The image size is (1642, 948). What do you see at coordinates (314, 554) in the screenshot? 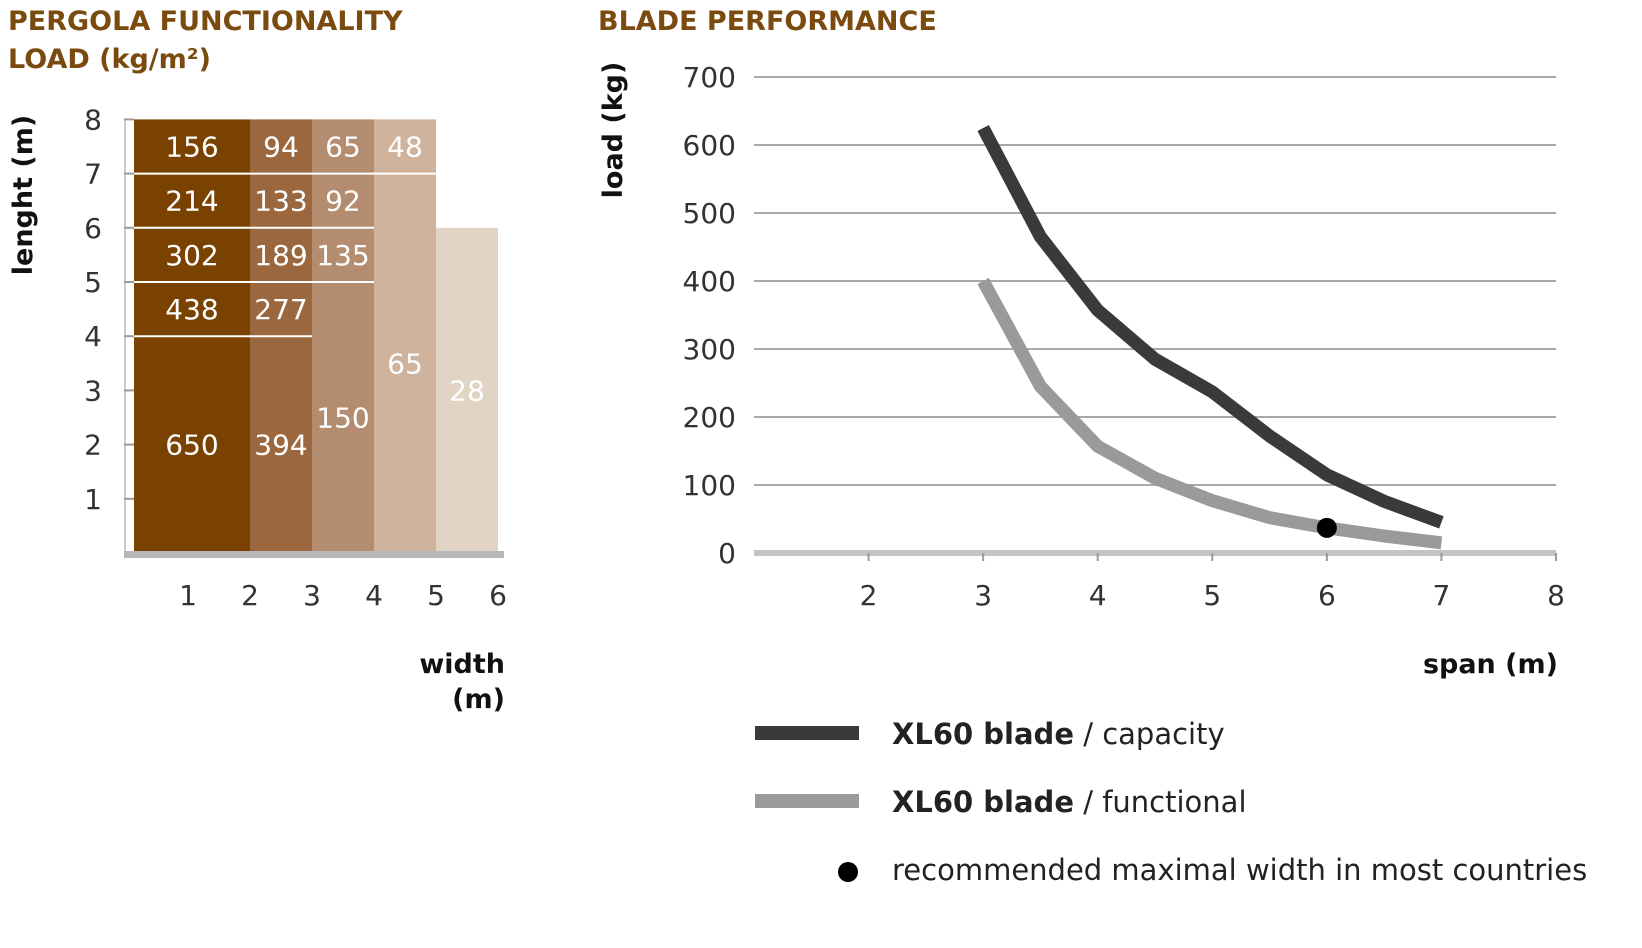
I see `left-x-axis-line` at bounding box center [314, 554].